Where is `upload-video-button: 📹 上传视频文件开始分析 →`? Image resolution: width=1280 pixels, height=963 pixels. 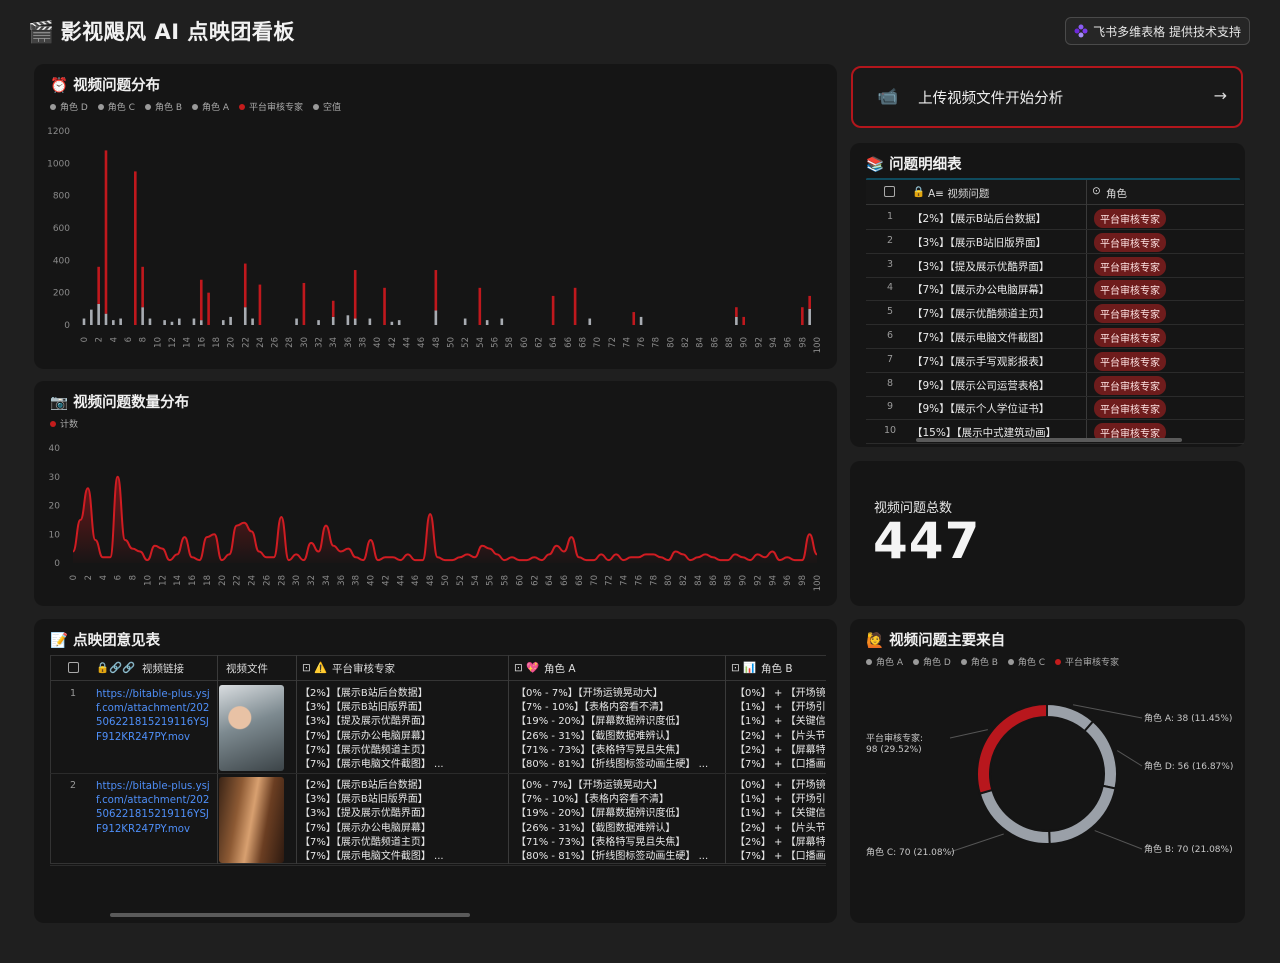 upload-video-button: 📹 上传视频文件开始分析 → is located at coordinates (1047, 97).